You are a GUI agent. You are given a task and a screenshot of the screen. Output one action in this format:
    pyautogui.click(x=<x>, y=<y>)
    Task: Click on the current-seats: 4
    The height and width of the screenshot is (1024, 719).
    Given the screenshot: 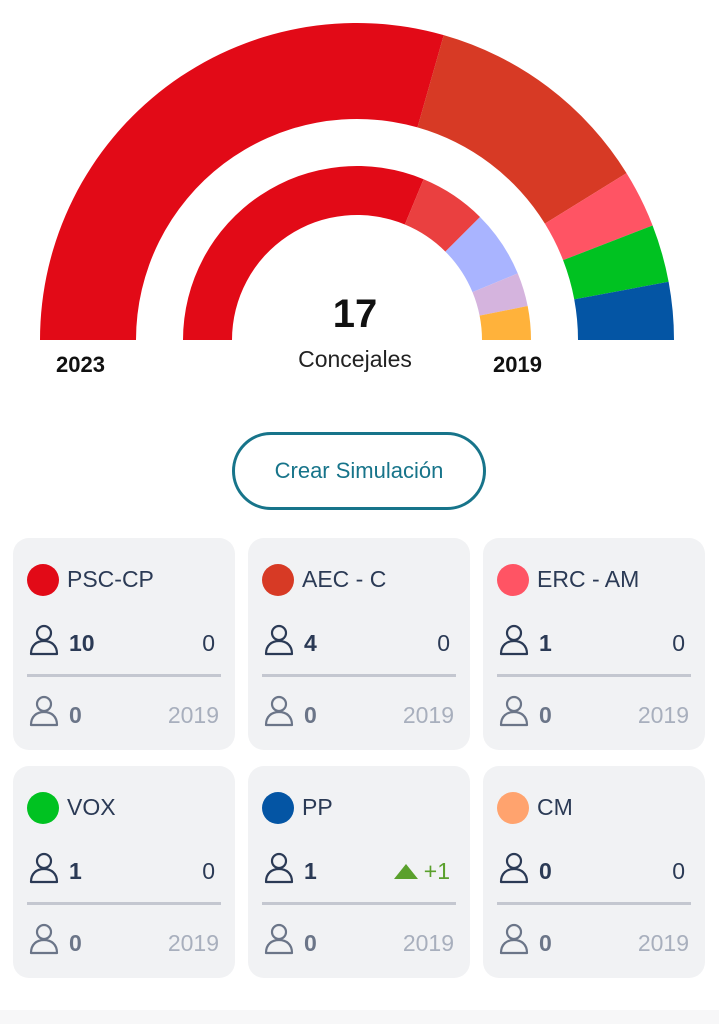 What is the action you would take?
    pyautogui.click(x=310, y=643)
    